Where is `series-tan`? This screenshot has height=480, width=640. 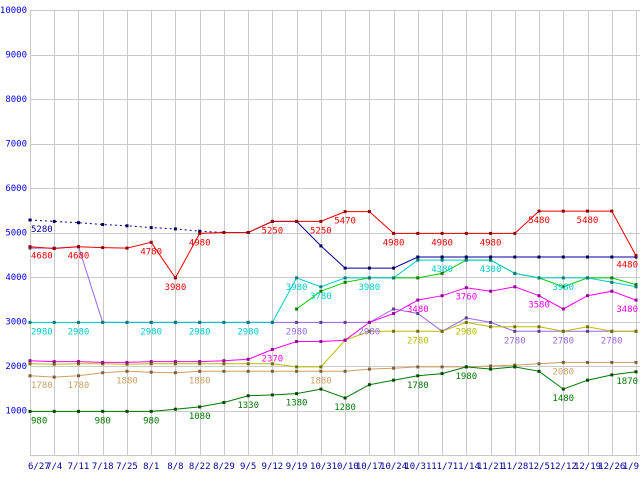 series-tan is located at coordinates (333, 369).